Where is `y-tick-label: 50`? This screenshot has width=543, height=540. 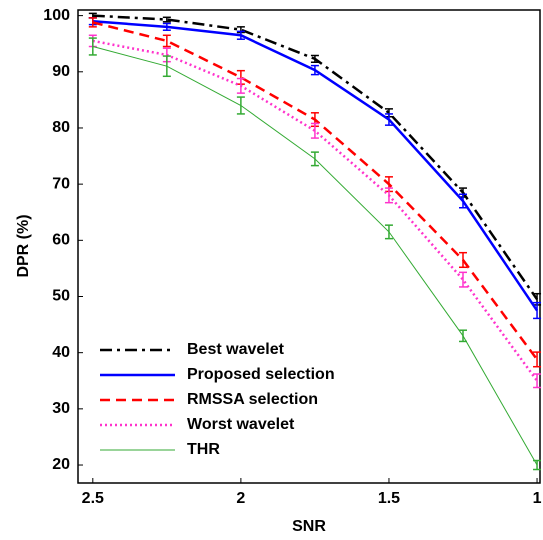
y-tick-label: 50 is located at coordinates (61, 296).